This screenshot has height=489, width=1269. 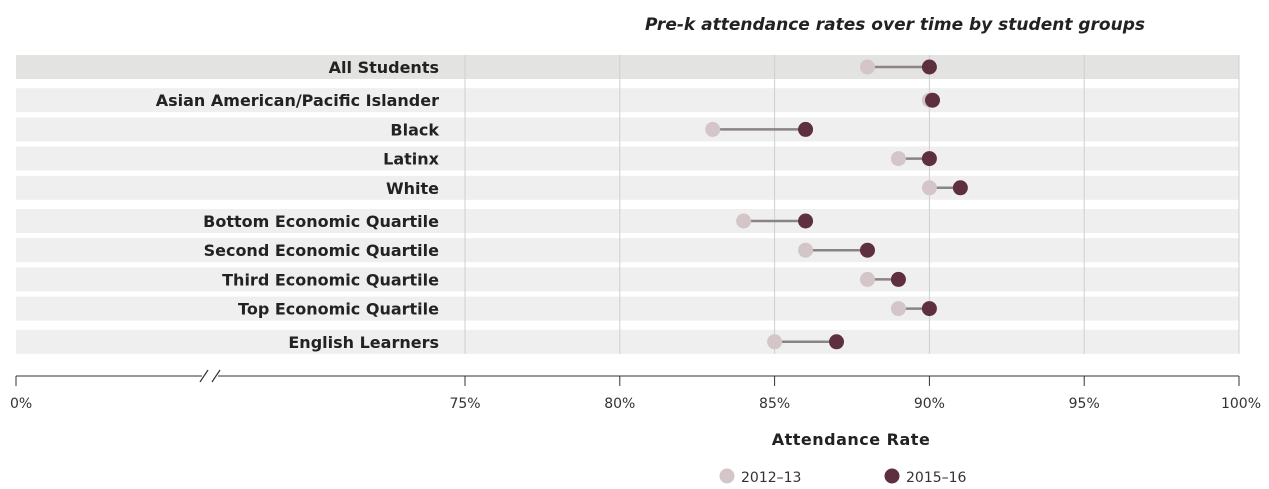 What do you see at coordinates (338, 309) in the screenshot?
I see `category-label-top-economic-quartile: Top Economic Quartile` at bounding box center [338, 309].